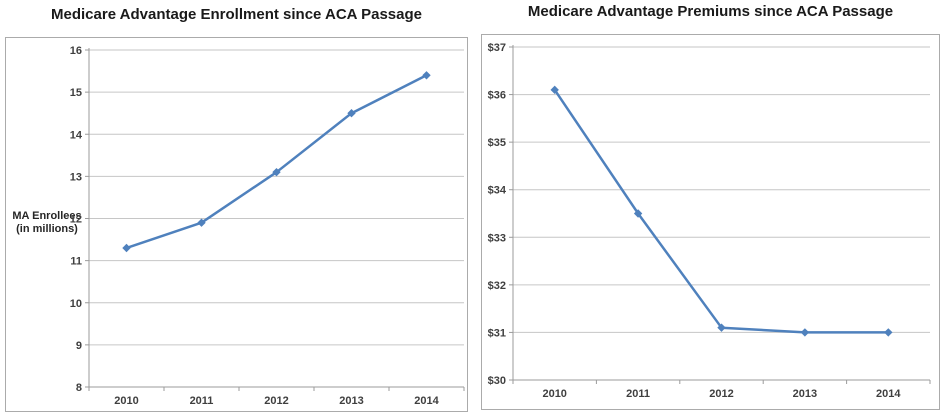 Image resolution: width=944 pixels, height=418 pixels. What do you see at coordinates (76, 262) in the screenshot?
I see `y-tick-label: 11` at bounding box center [76, 262].